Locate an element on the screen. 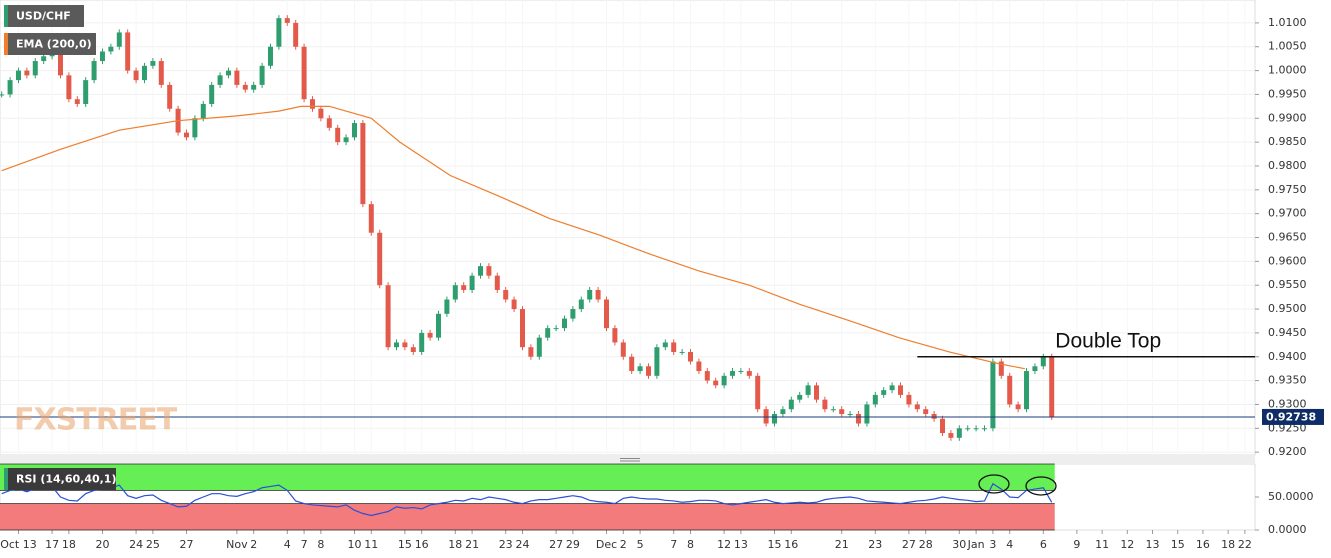 This screenshot has width=1331, height=558. y-tick-label: 1.0000 is located at coordinates (1287, 70).